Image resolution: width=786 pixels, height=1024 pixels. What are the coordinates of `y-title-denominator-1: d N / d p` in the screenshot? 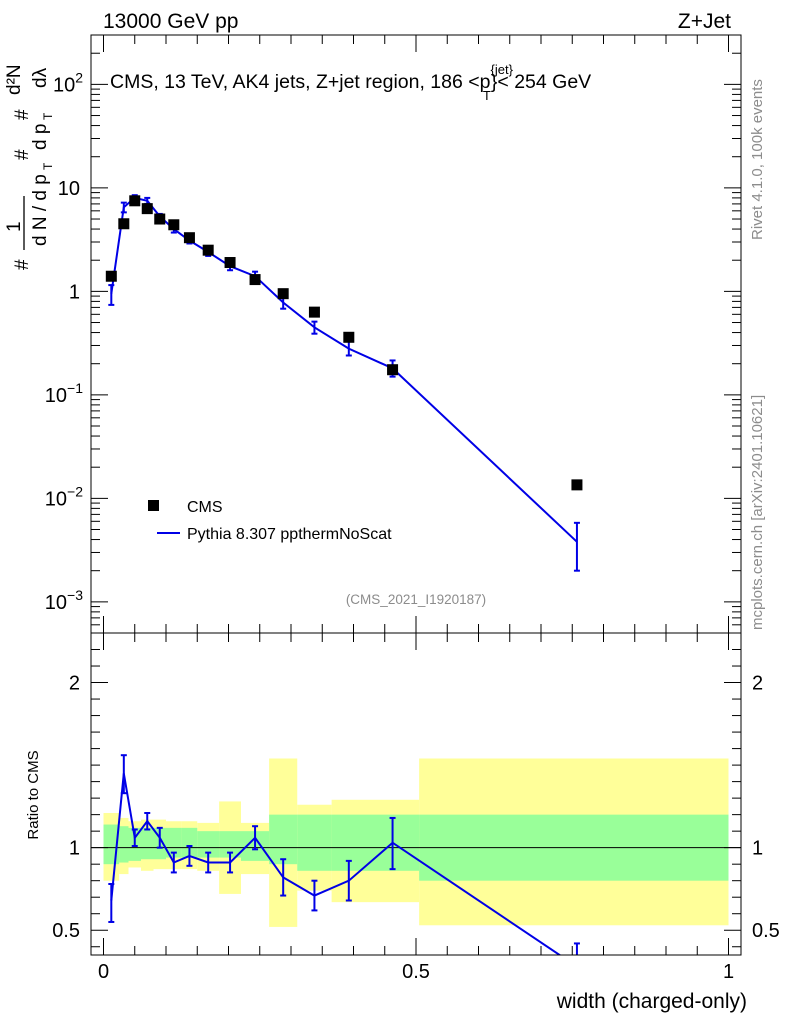 It's located at (40, 210).